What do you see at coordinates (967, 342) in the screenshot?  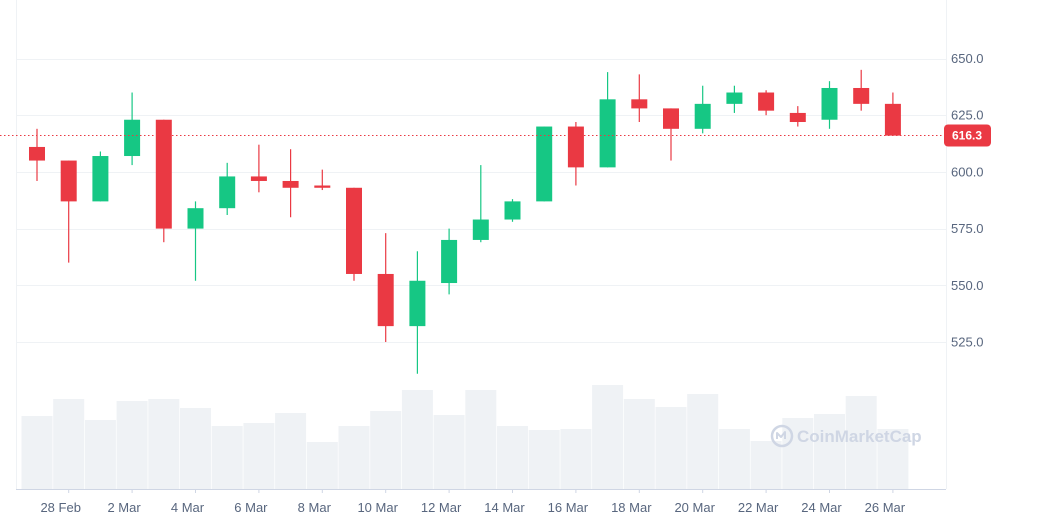 I see `y-tick-label: 525.0` at bounding box center [967, 342].